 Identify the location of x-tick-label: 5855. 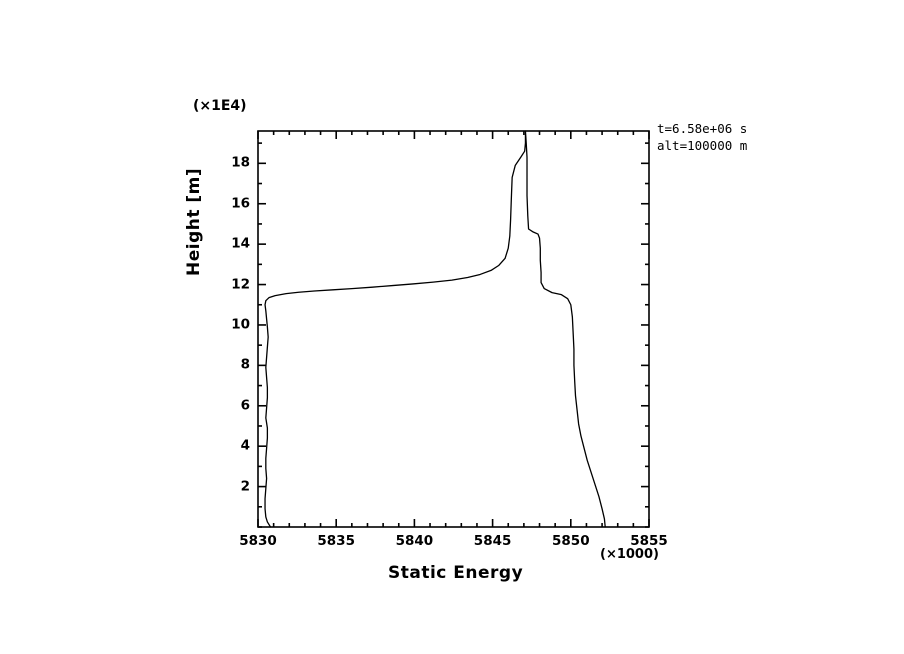
(649, 541).